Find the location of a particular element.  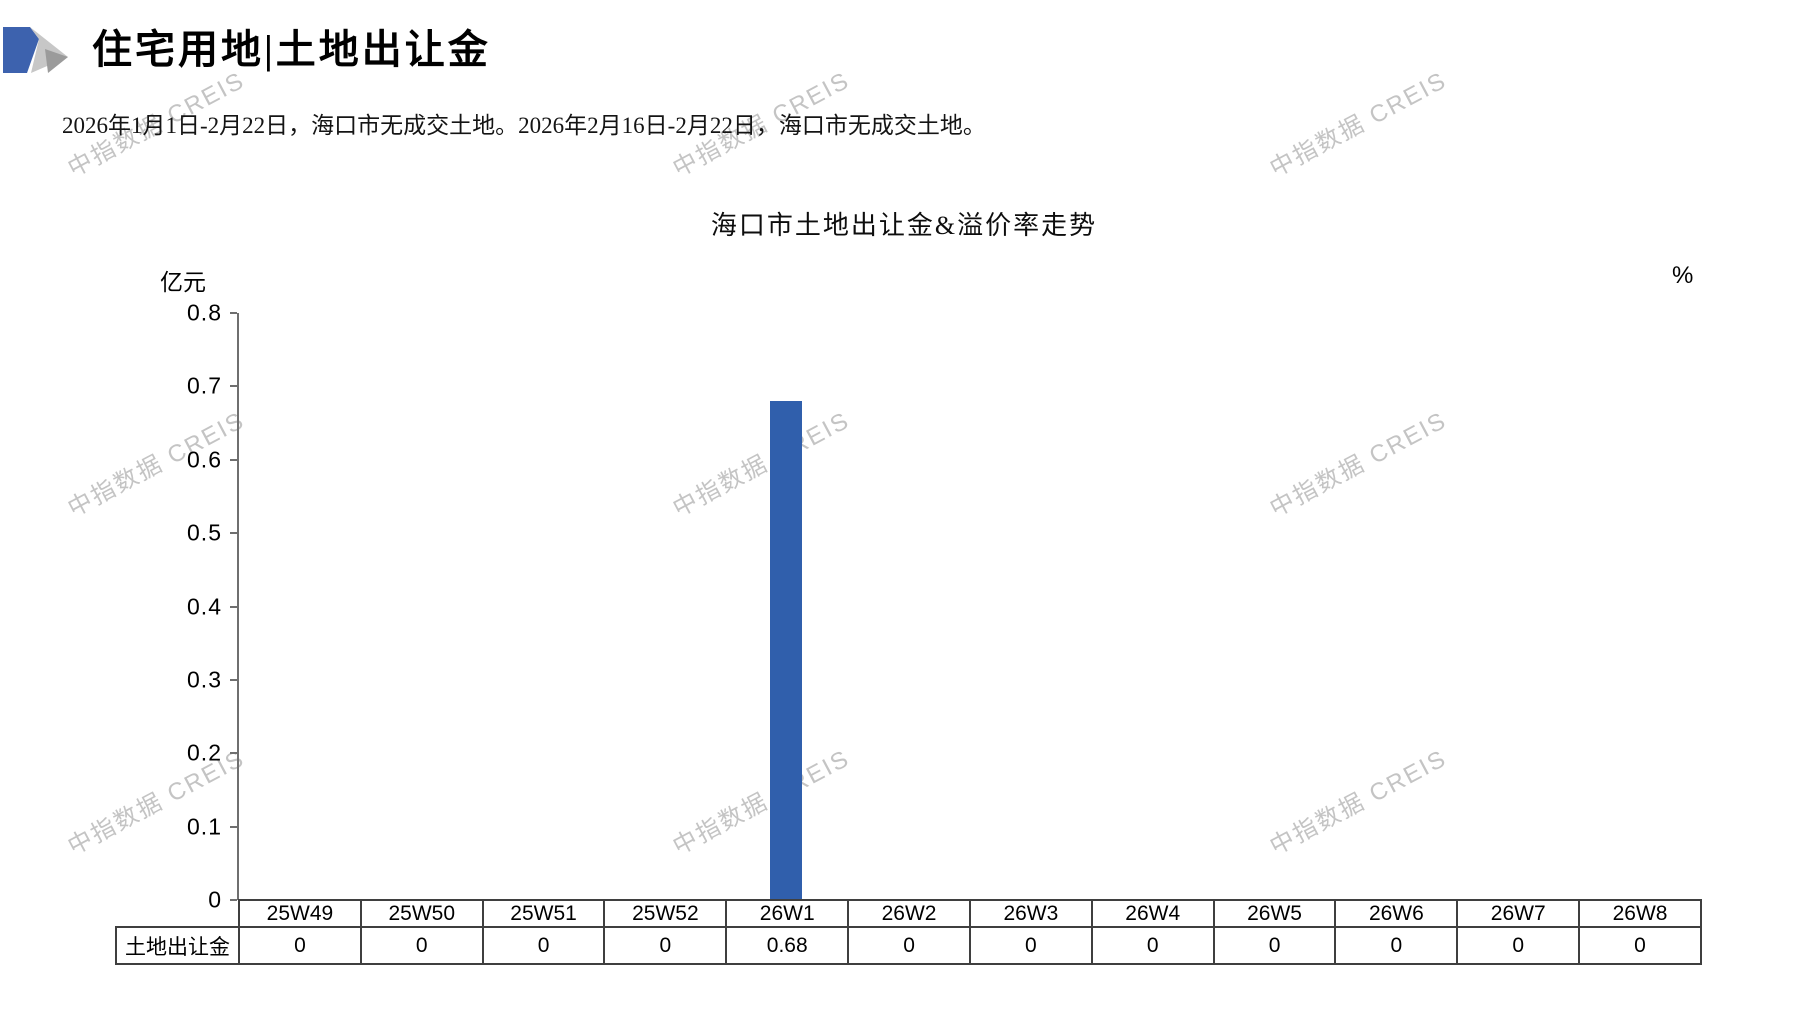

x-axis-category-cell: 26W3 is located at coordinates (1030, 913).